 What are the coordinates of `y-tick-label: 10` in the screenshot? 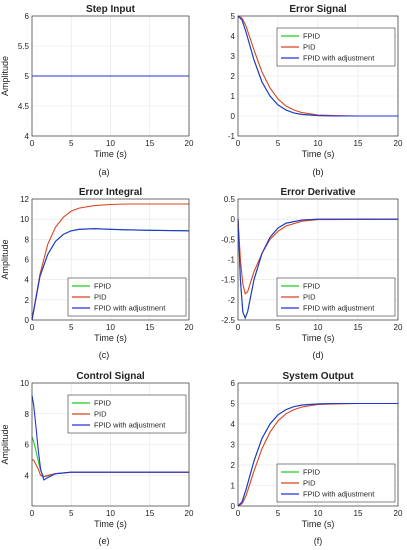 It's located at (24, 383).